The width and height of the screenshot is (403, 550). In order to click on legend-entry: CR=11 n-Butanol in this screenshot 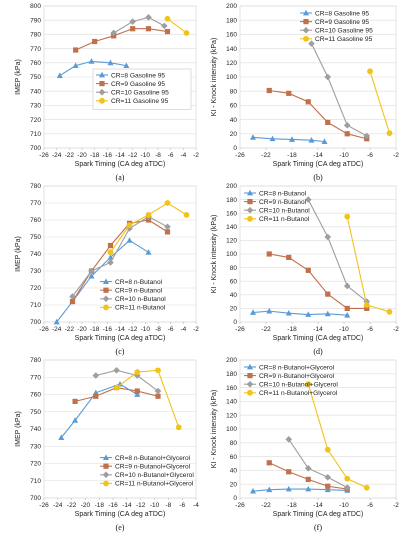, I will do `click(284, 219)`.